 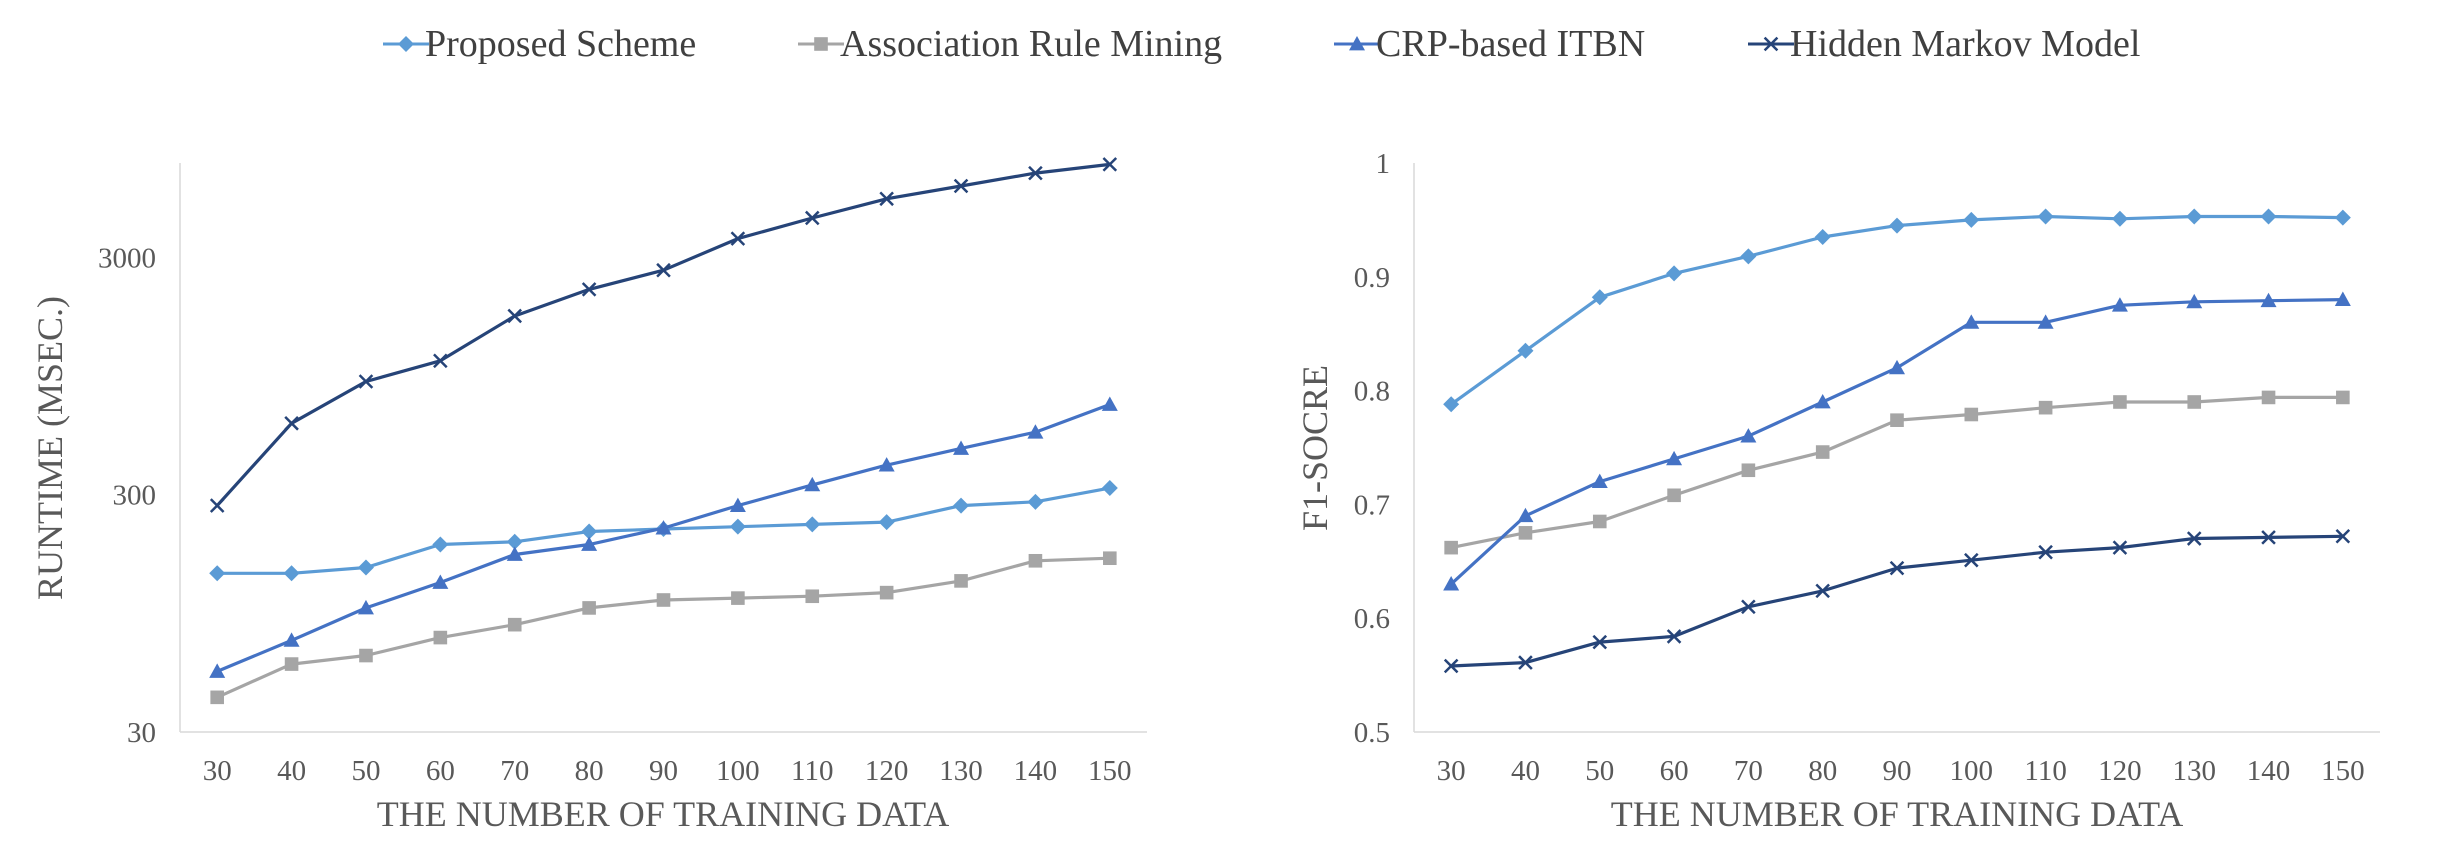 What do you see at coordinates (1897, 814) in the screenshot?
I see `f1-x-axis-title: THE NUMBER OF TRAINING DATA` at bounding box center [1897, 814].